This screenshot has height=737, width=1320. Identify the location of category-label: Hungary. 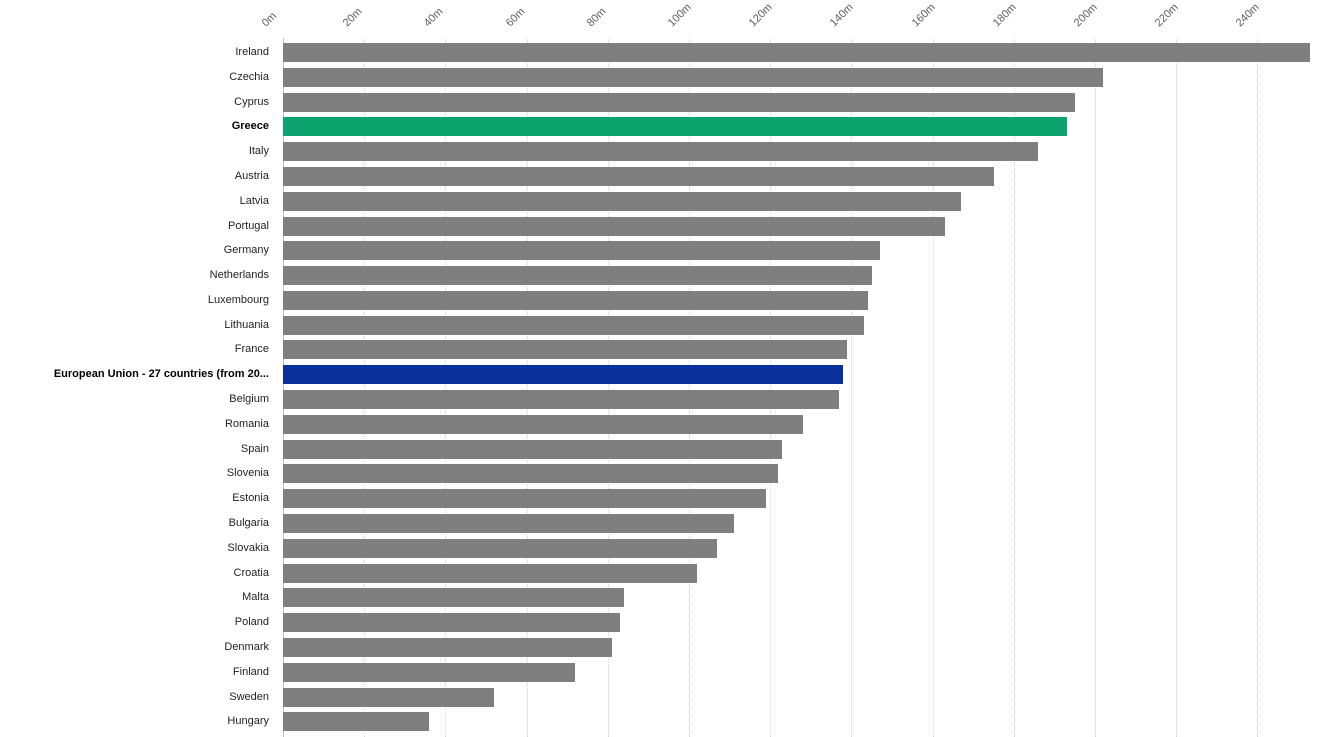
(248, 721).